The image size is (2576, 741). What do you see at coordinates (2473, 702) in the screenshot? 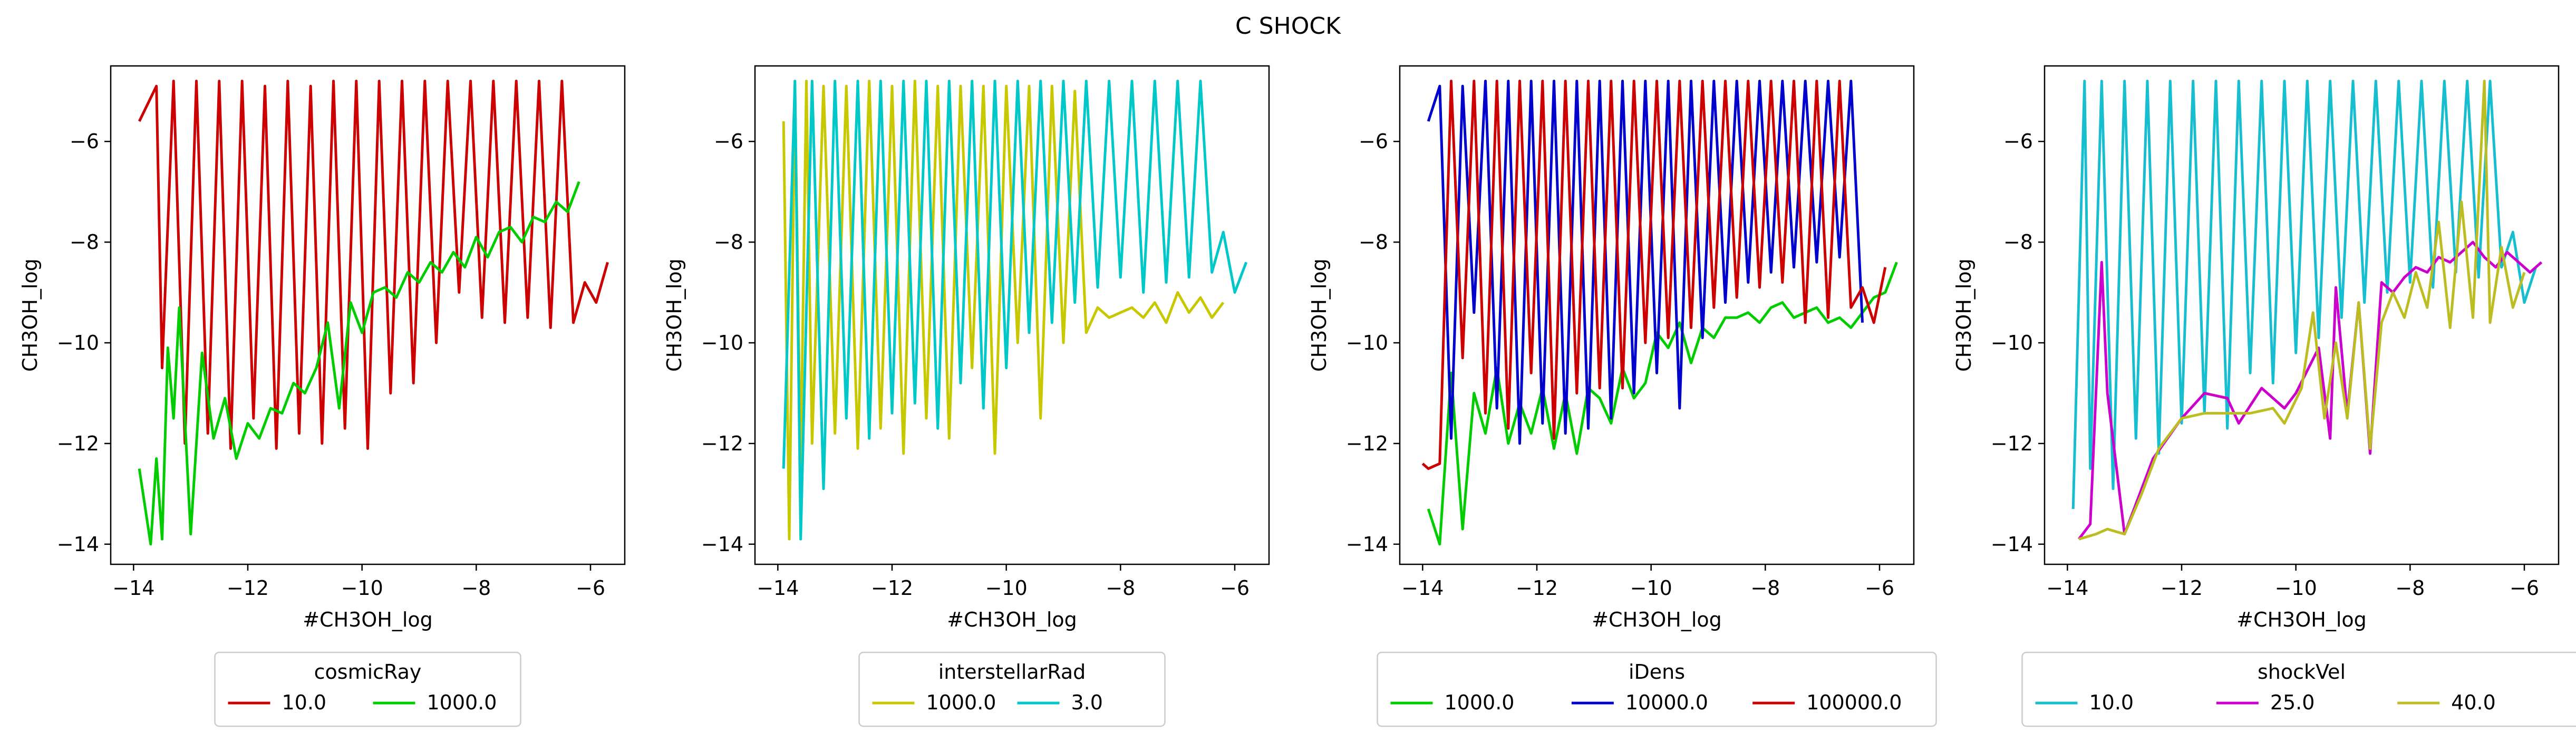
I see `legend-entry-label: 40.0` at bounding box center [2473, 702].